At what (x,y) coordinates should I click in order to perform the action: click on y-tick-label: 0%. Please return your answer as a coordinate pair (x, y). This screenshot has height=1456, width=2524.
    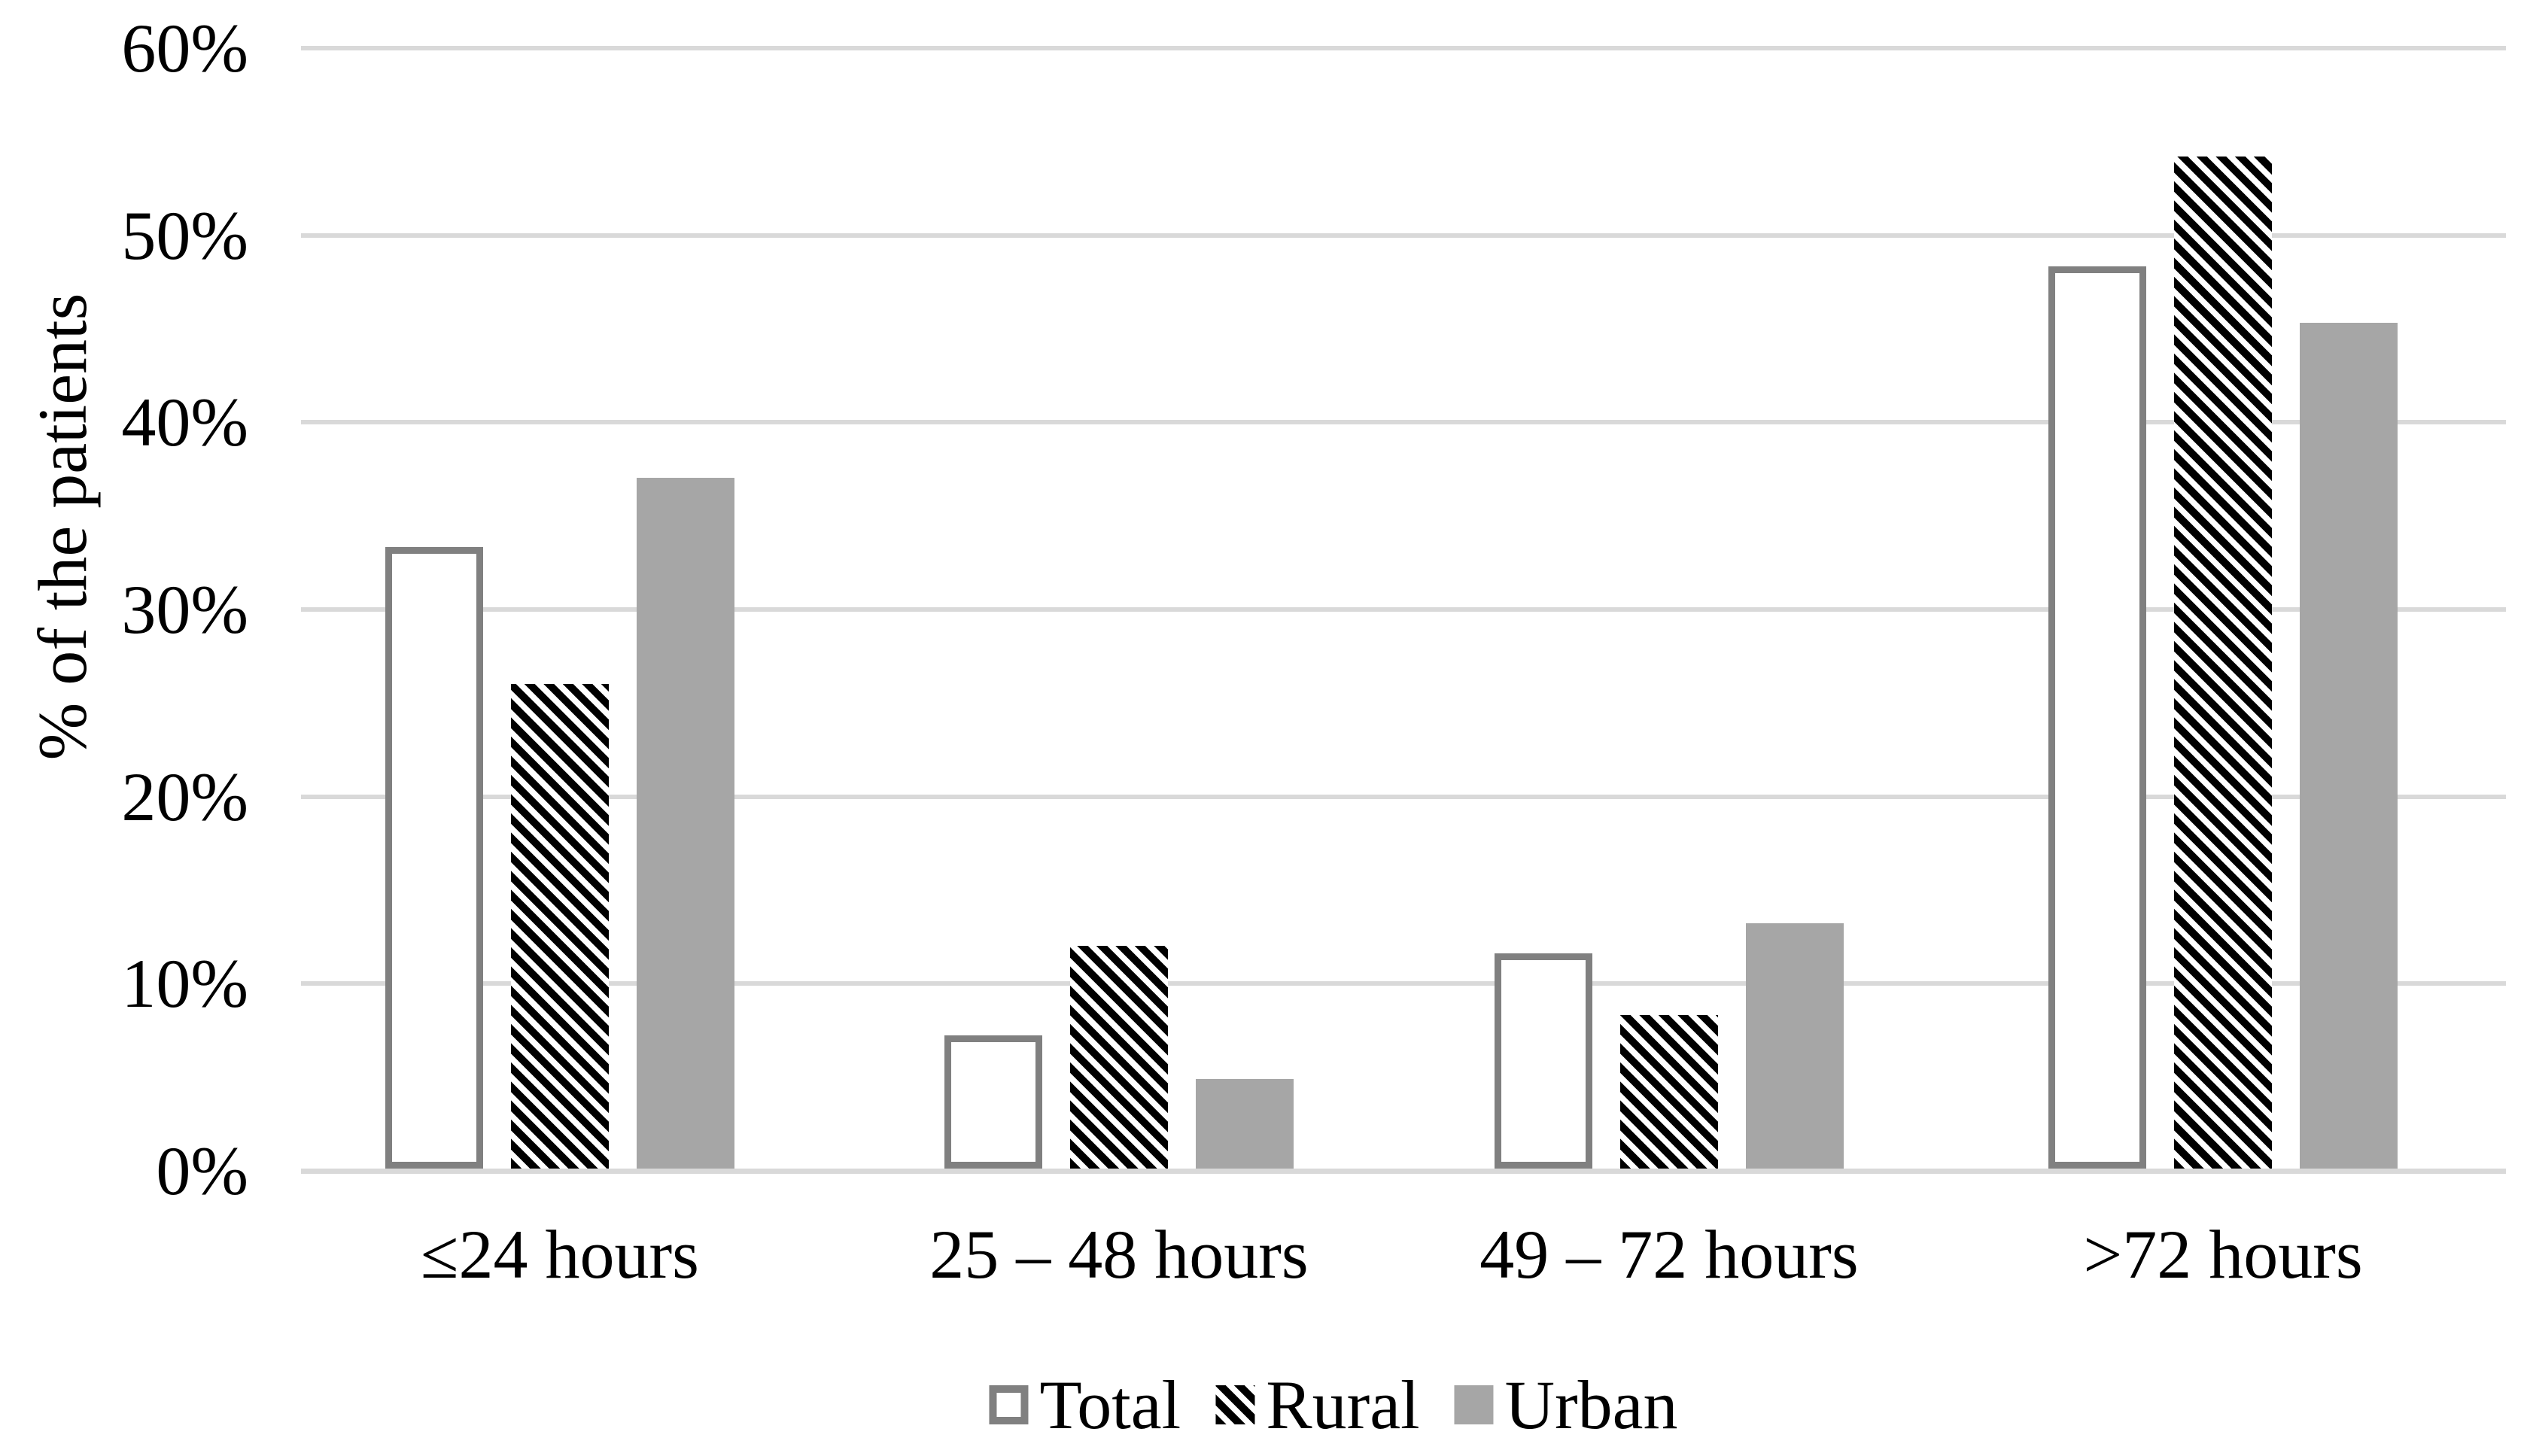
    Looking at the image, I should click on (202, 1170).